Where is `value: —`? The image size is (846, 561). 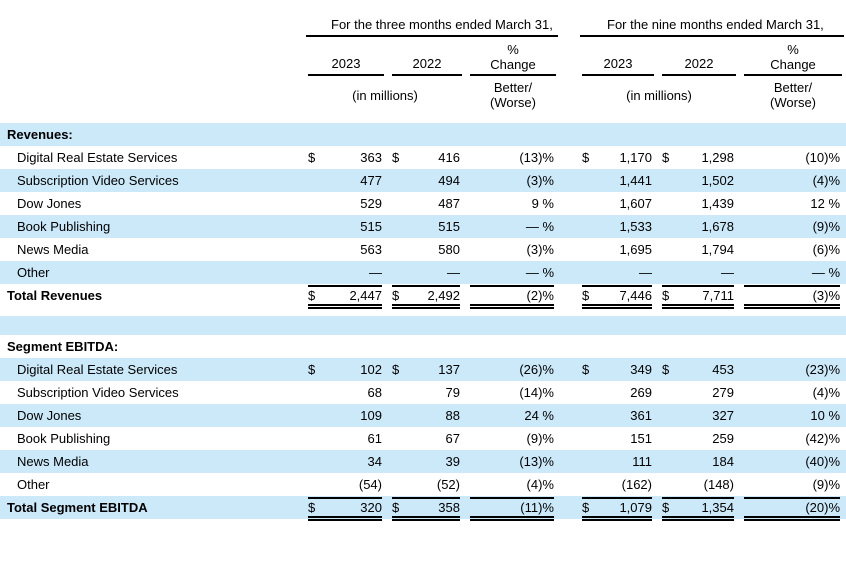
value: — is located at coordinates (375, 272).